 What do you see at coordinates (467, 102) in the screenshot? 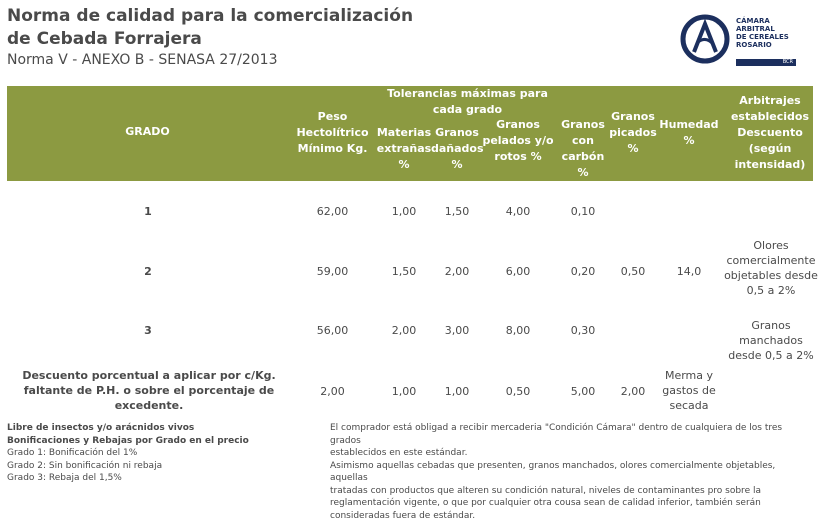
I see `col-header-tolerancias: Tolerancias máximas para cada grado` at bounding box center [467, 102].